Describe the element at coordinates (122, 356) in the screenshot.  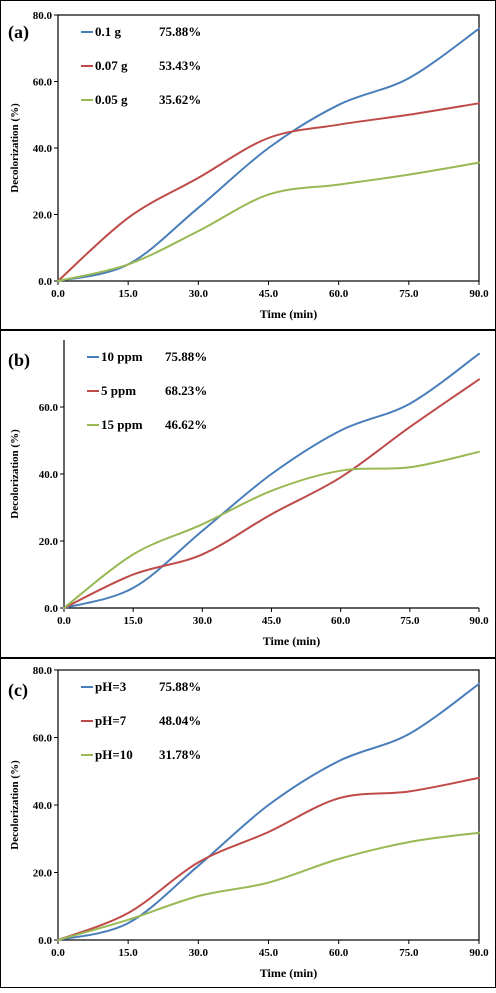
I see `legend-label-1: 10 ppm` at that location.